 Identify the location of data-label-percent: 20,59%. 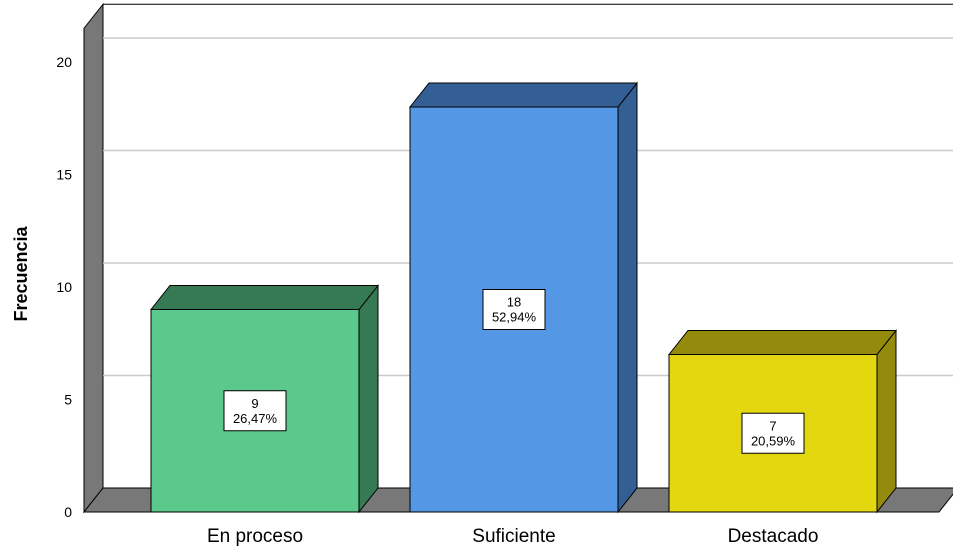
(773, 440).